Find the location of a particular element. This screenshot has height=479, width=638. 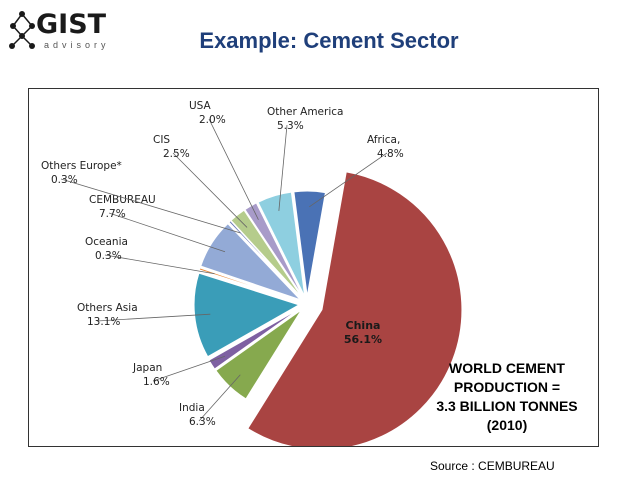

slide-title: Example: Cement Sector is located at coordinates (329, 40).